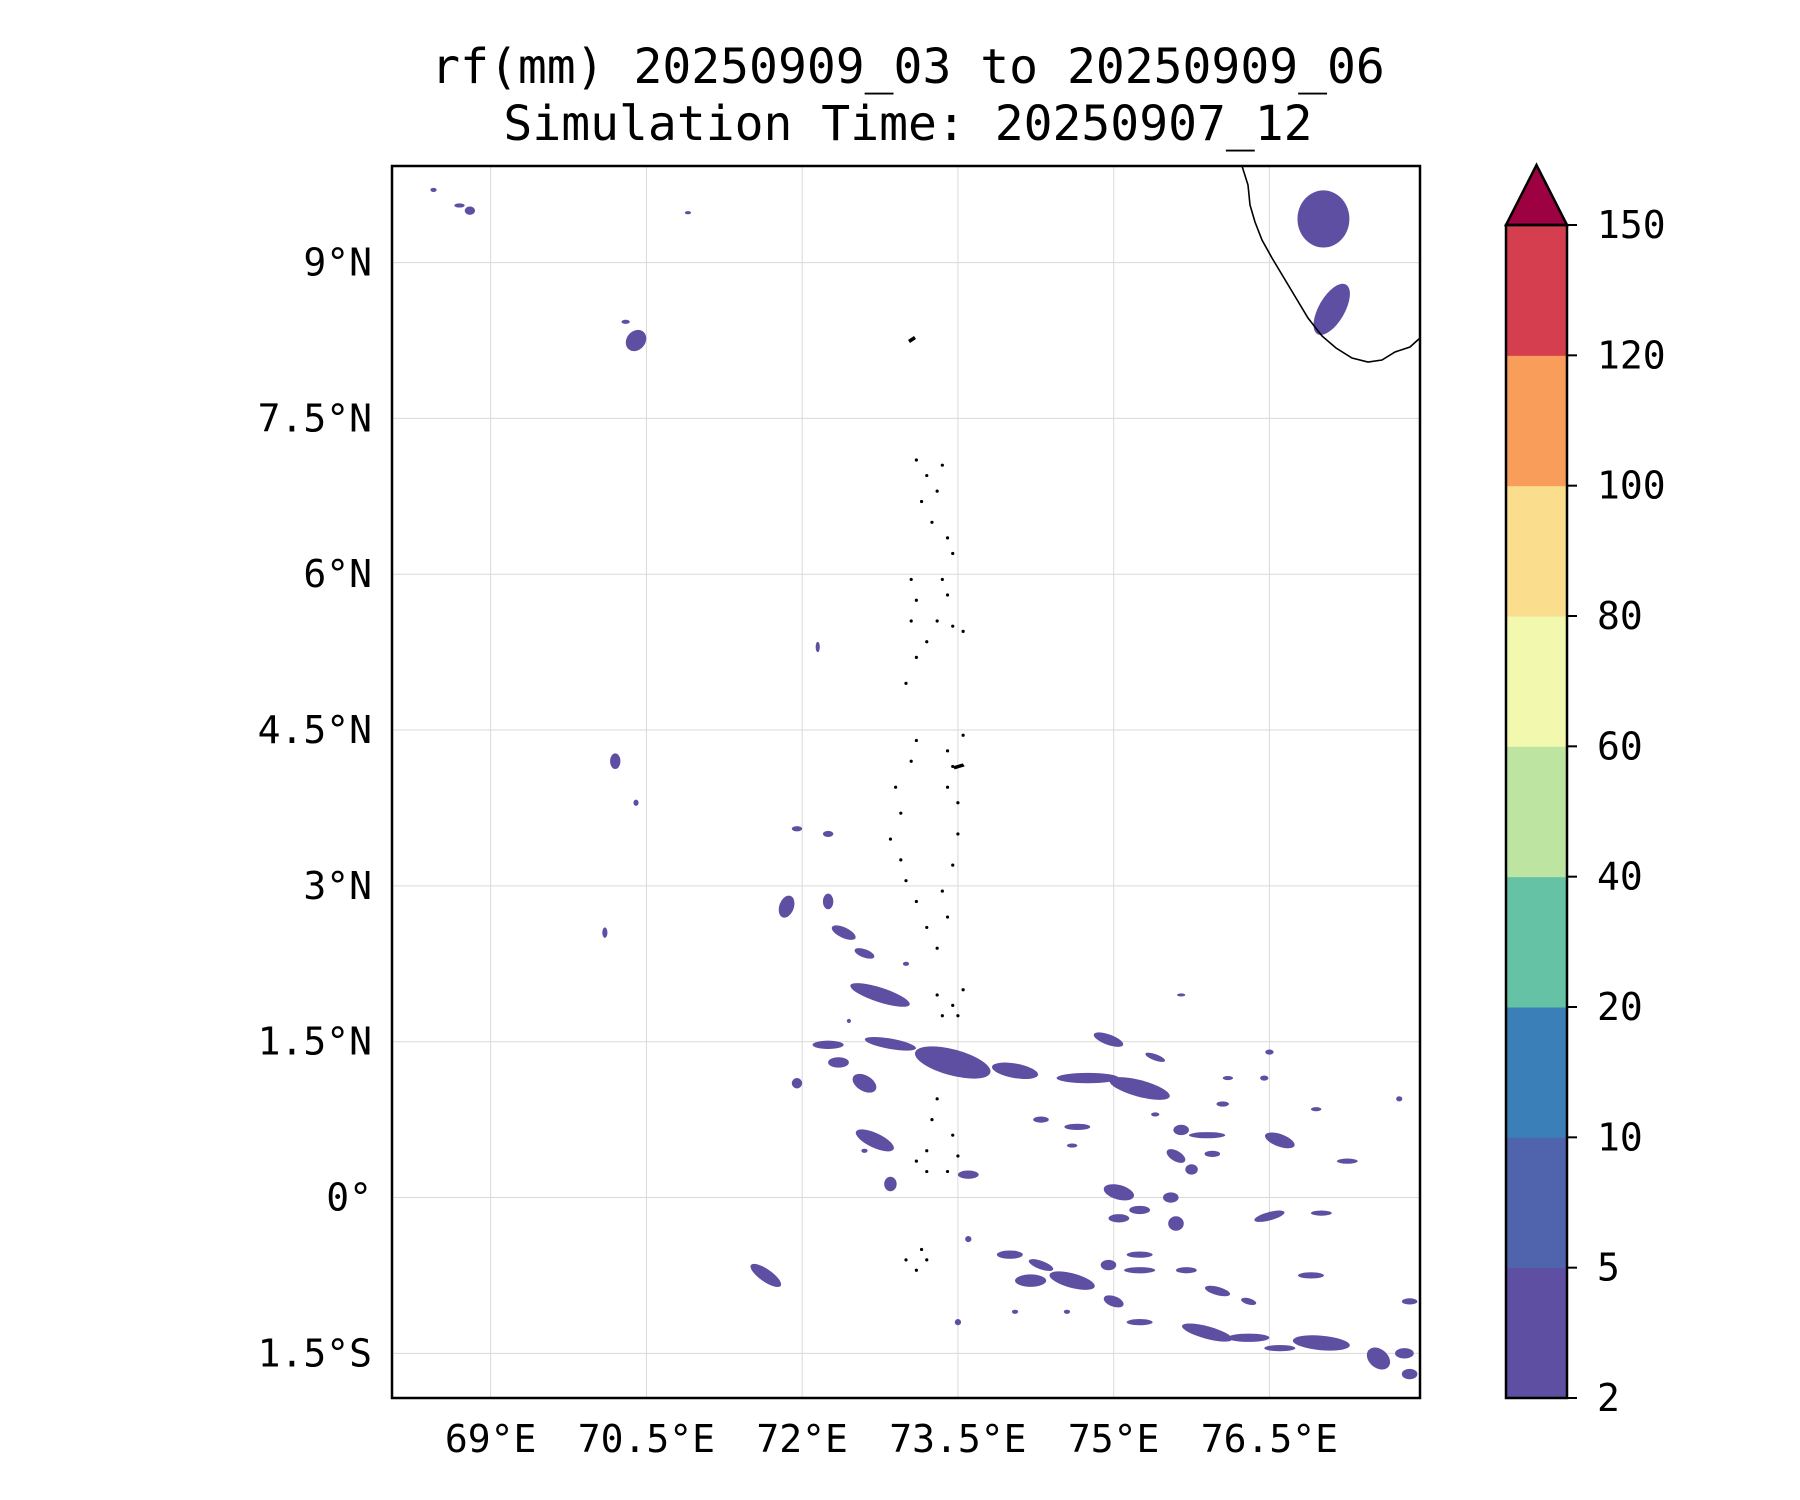 The width and height of the screenshot is (1800, 1500). Describe the element at coordinates (1631, 225) in the screenshot. I see `colorbar-label: 150` at that location.